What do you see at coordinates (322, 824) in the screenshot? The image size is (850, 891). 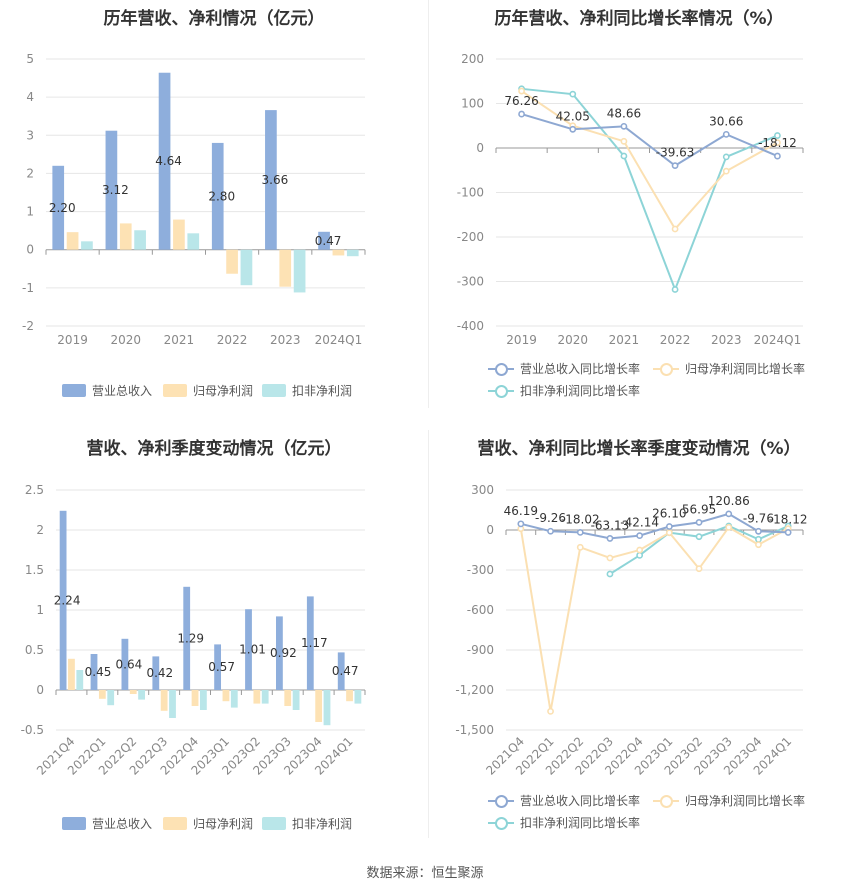 I see `legend-label: 扣非净利润` at bounding box center [322, 824].